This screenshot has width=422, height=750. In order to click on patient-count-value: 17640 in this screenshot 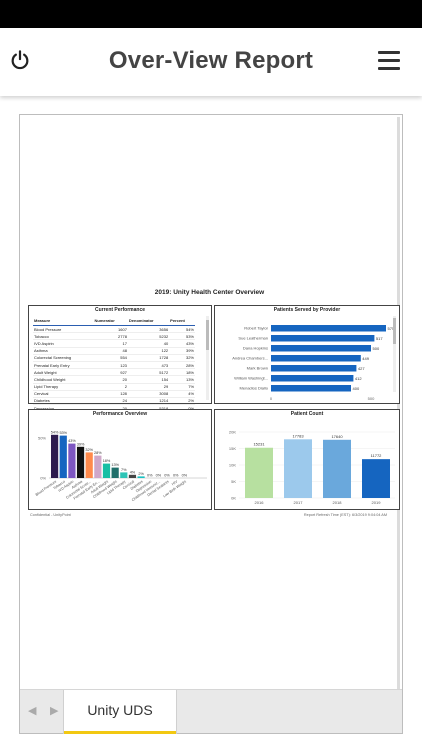, I will do `click(337, 436)`.